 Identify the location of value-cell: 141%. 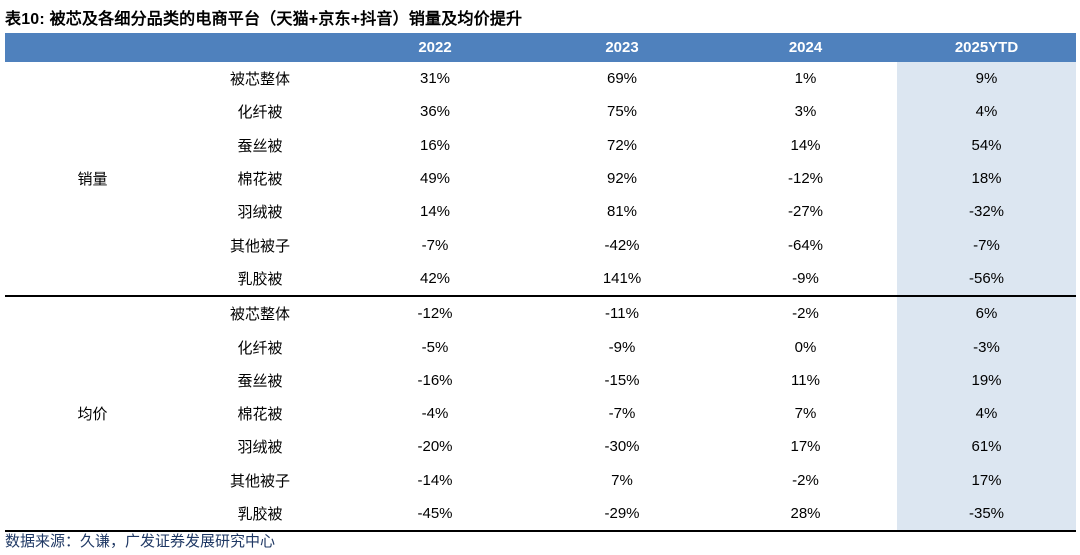
(622, 279).